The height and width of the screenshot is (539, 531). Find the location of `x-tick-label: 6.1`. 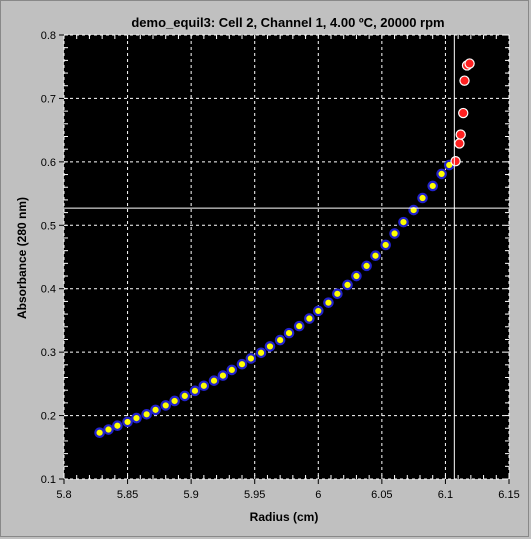

x-tick-label: 6.1 is located at coordinates (445, 495).